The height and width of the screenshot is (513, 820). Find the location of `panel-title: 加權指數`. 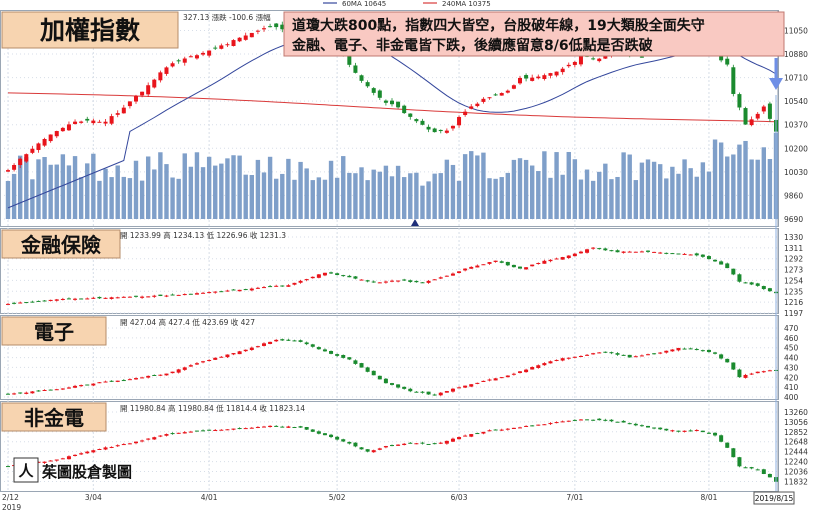

panel-title: 加權指數 is located at coordinates (89, 30).